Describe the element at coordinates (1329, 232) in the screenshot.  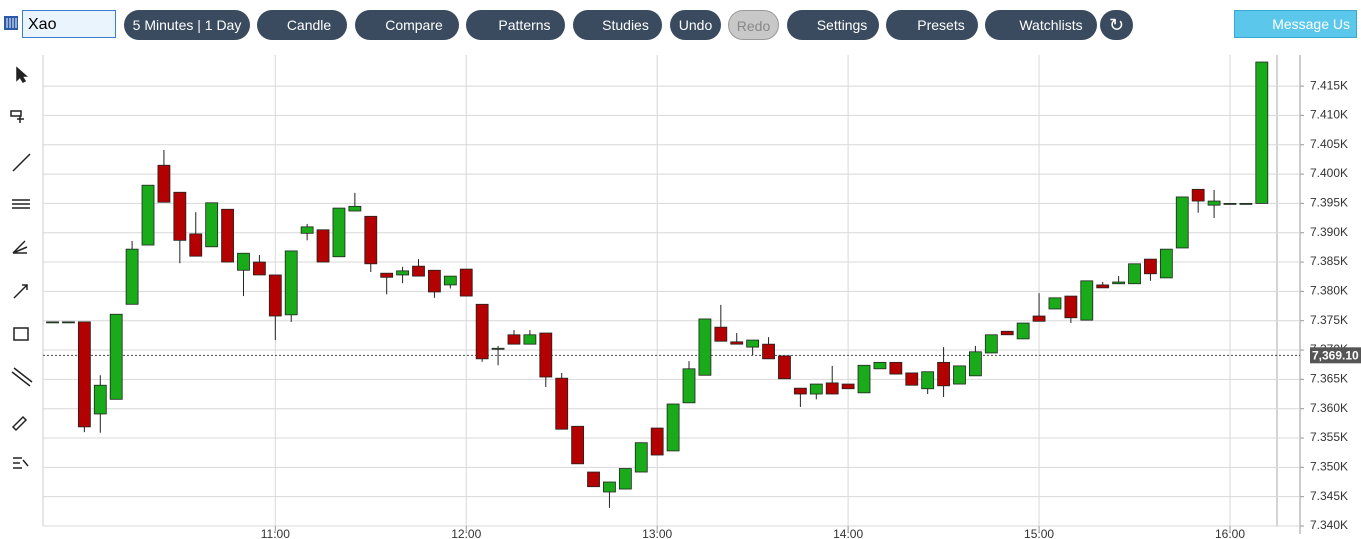
I see `y-tick-label: 7.390K` at that location.